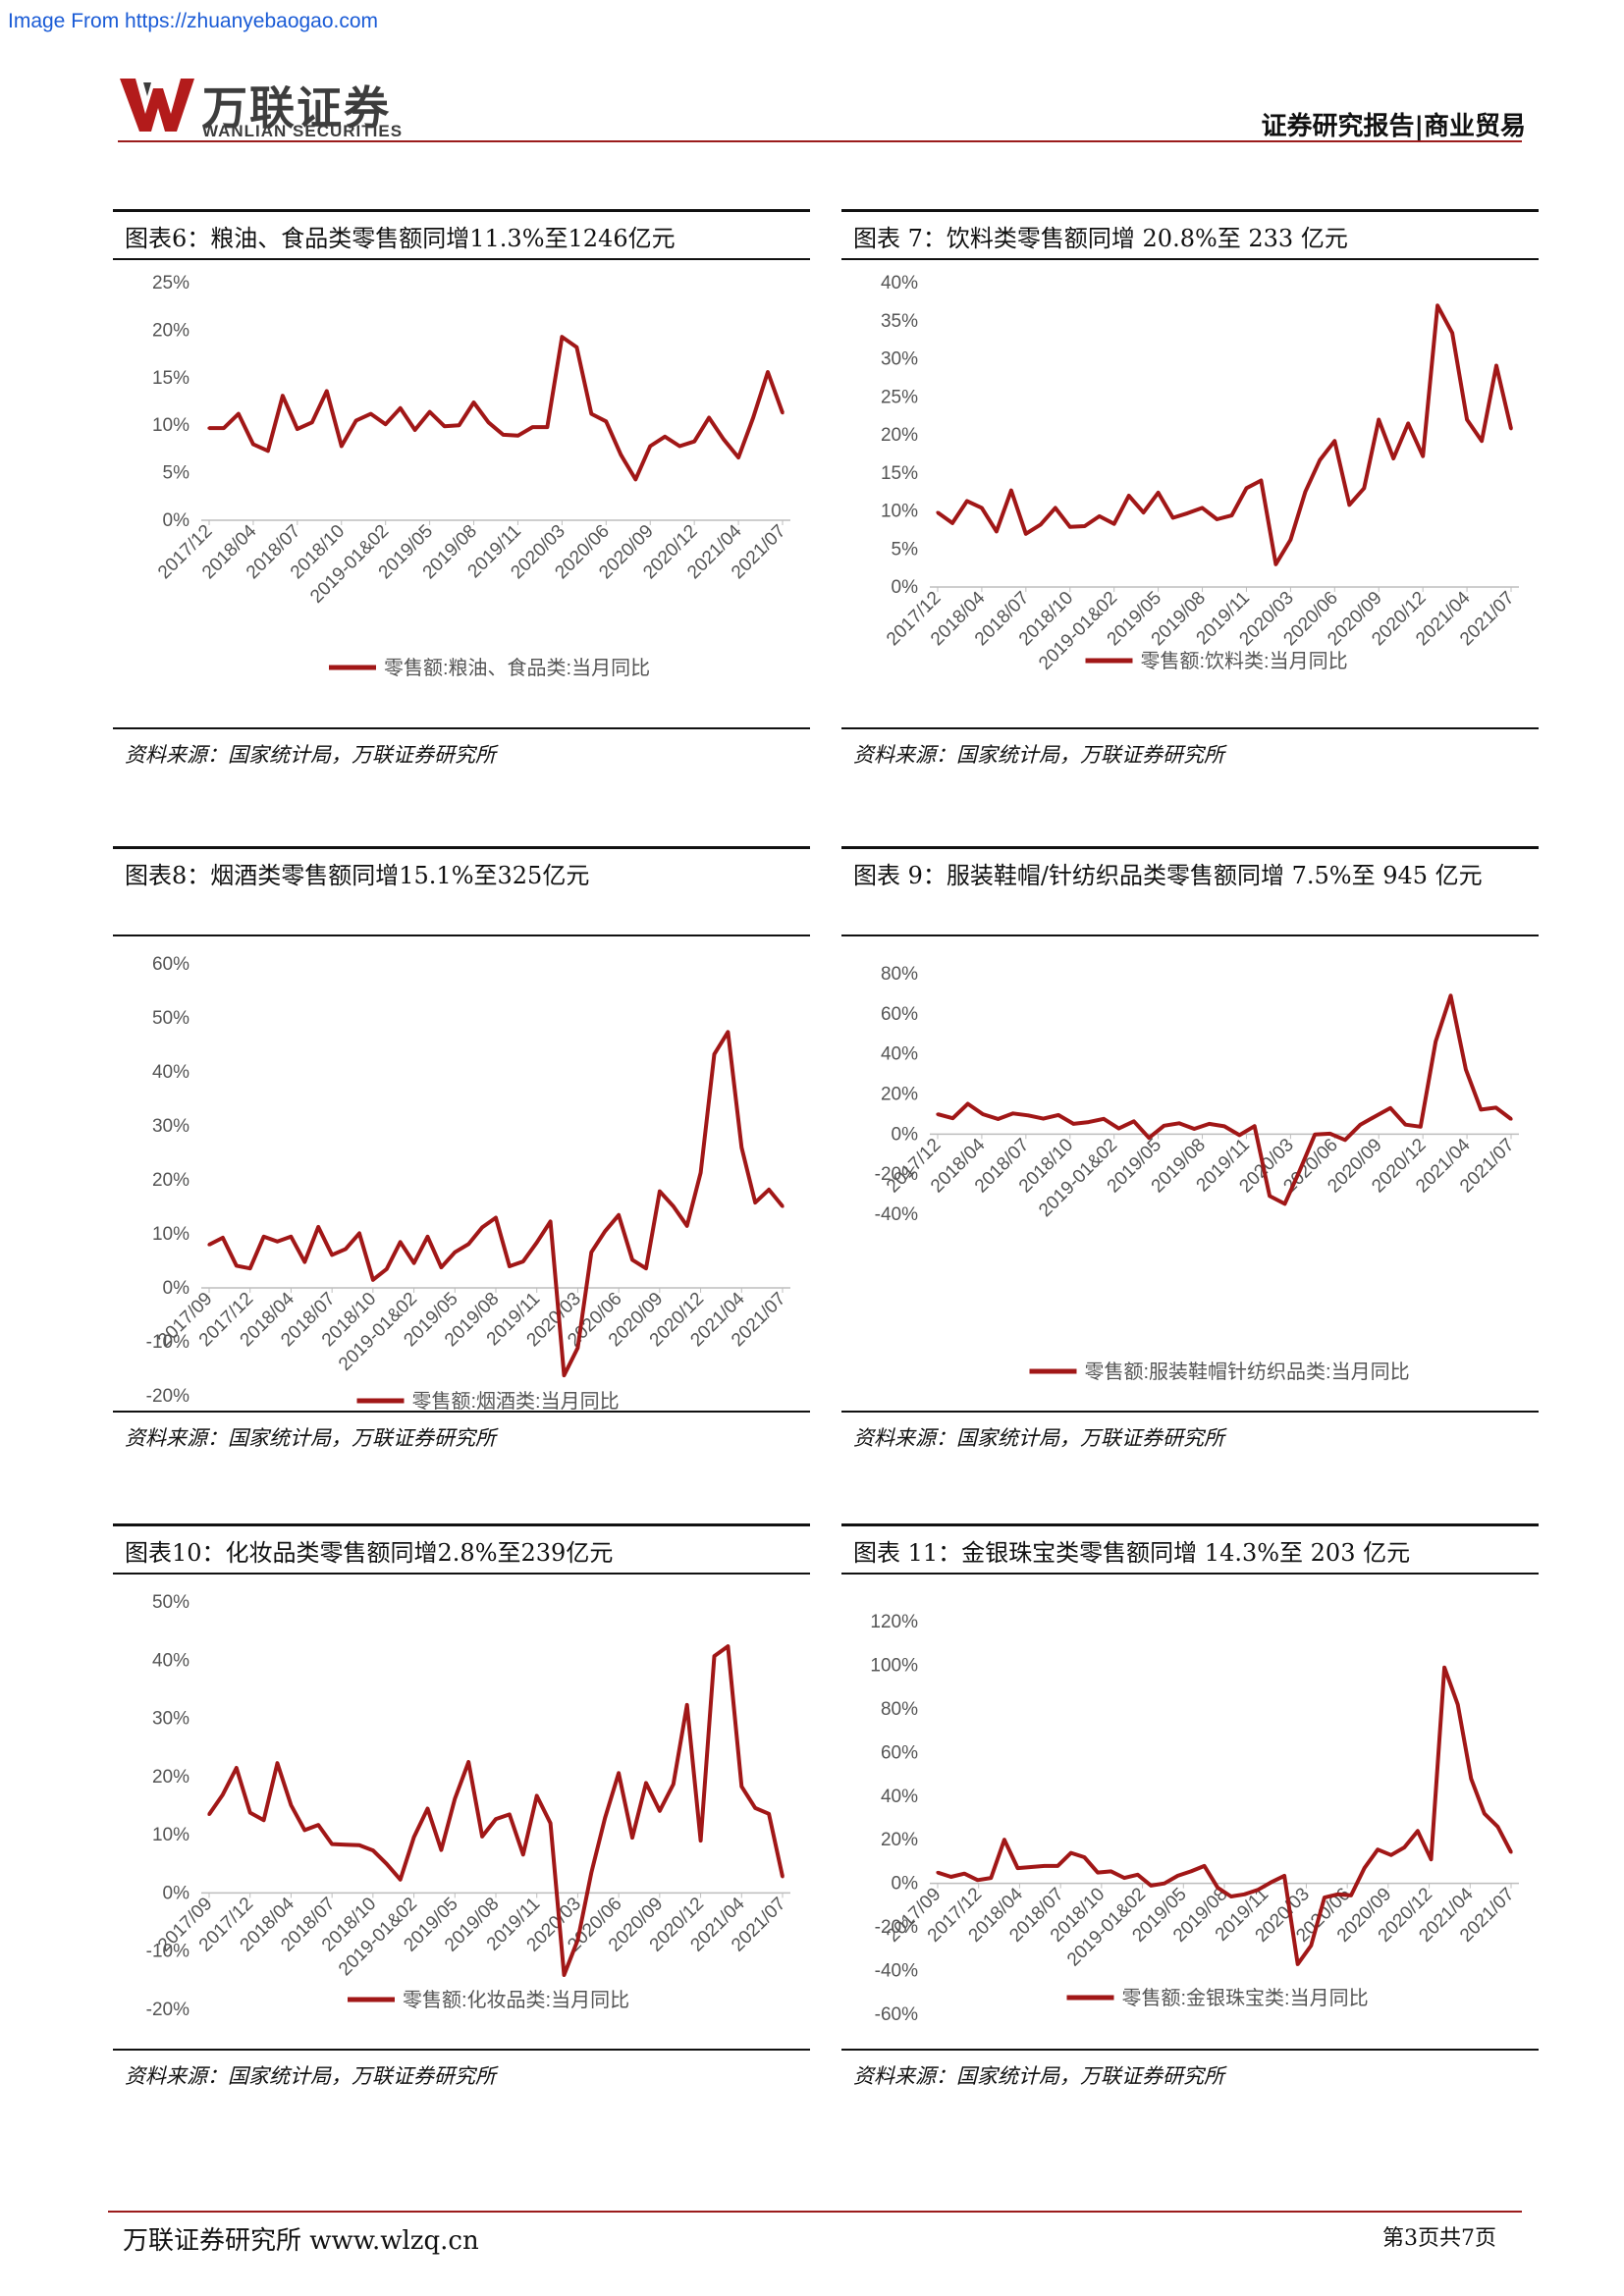  What do you see at coordinates (280, 106) in the screenshot?
I see `company-logo: 万联证券 WANLIAN SECURITIES` at bounding box center [280, 106].